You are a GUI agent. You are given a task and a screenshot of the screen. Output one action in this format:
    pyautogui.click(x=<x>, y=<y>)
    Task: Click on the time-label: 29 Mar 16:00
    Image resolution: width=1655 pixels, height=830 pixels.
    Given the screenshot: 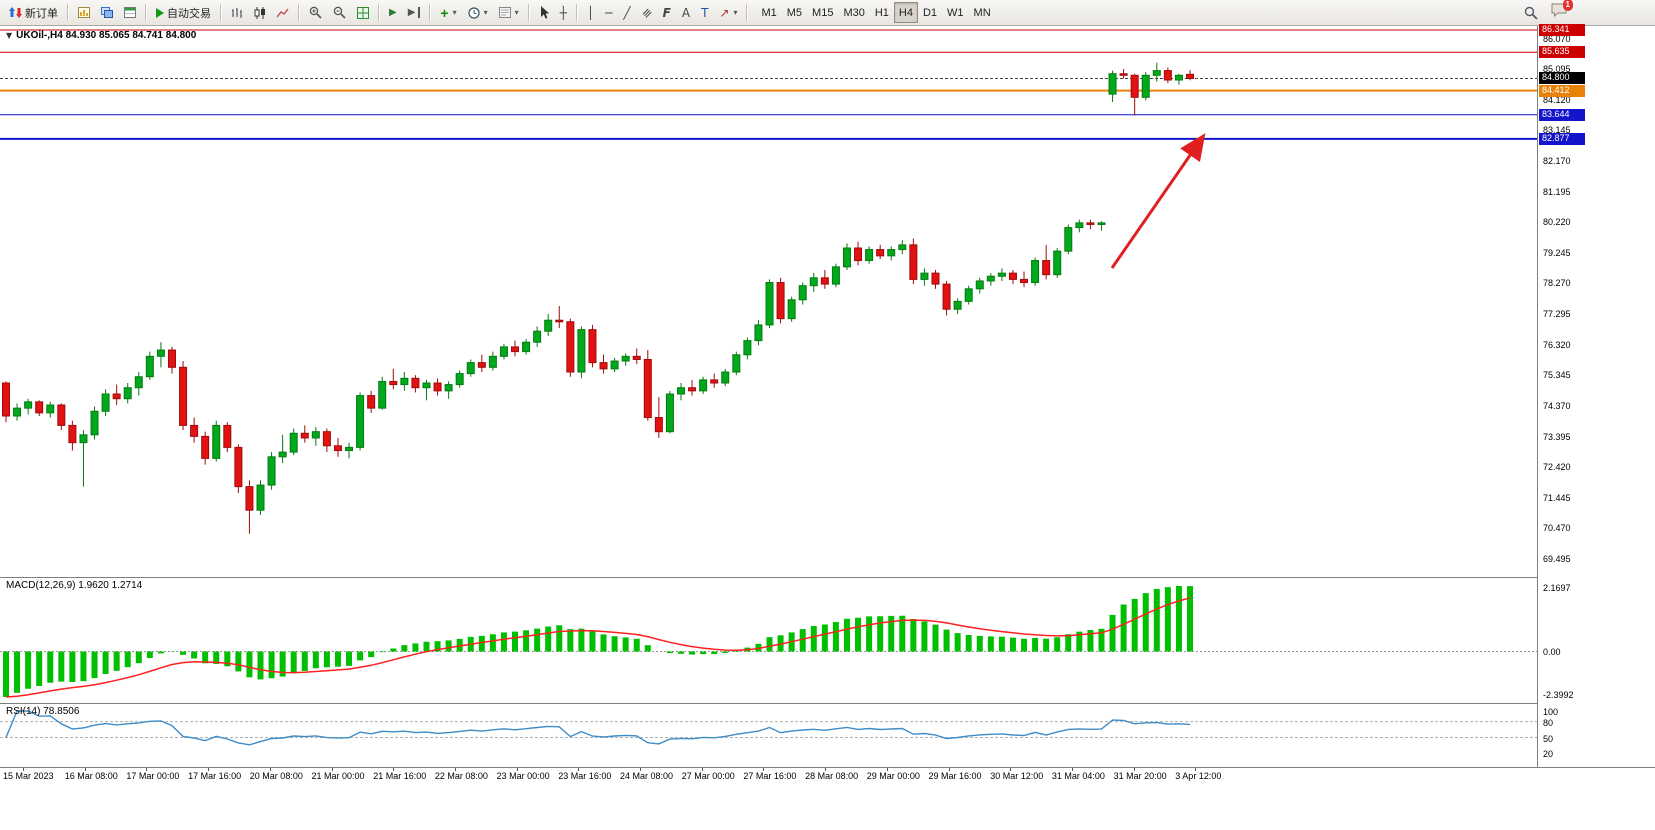 What is the action you would take?
    pyautogui.click(x=955, y=776)
    